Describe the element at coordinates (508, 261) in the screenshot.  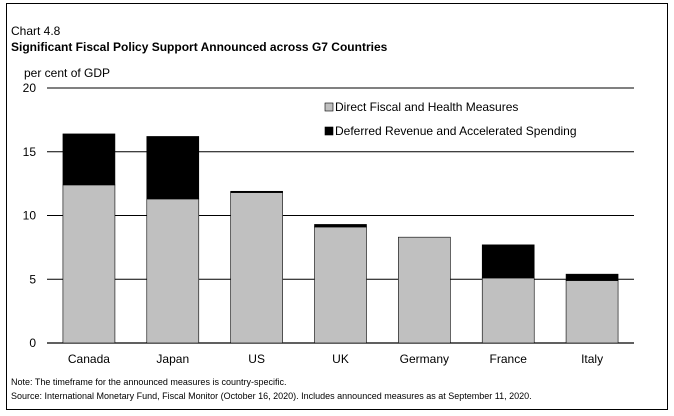
I see `bar-france-deferred` at that location.